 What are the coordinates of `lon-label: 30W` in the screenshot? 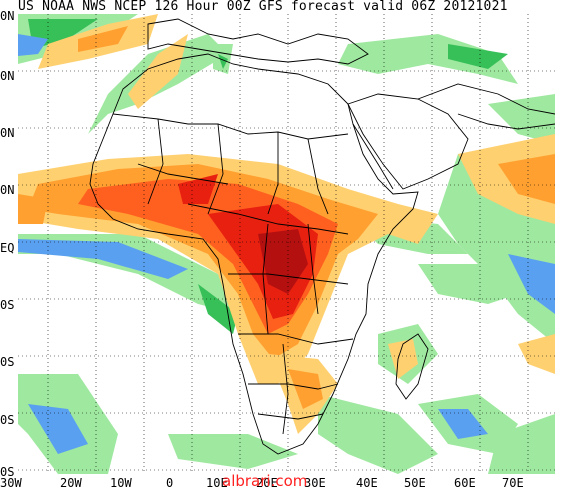 It's located at (11, 483).